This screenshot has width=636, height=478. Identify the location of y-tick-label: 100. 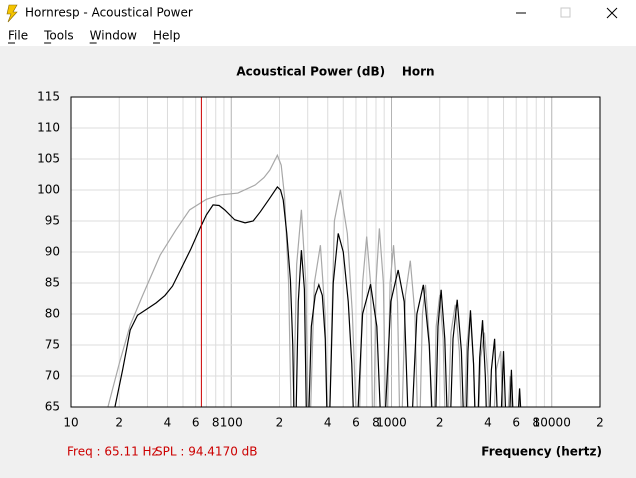
(48, 190).